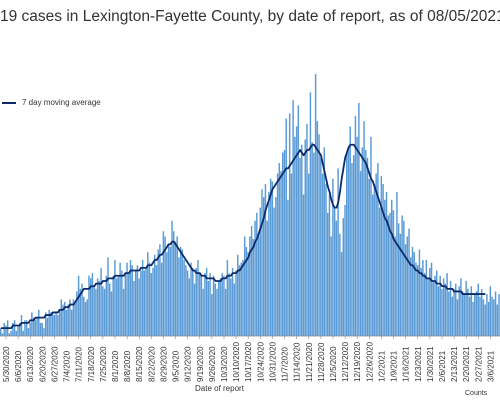 This screenshot has height=402, width=500. What do you see at coordinates (333, 364) in the screenshot?
I see `x-tick-label: 12/5/2020` at bounding box center [333, 364].